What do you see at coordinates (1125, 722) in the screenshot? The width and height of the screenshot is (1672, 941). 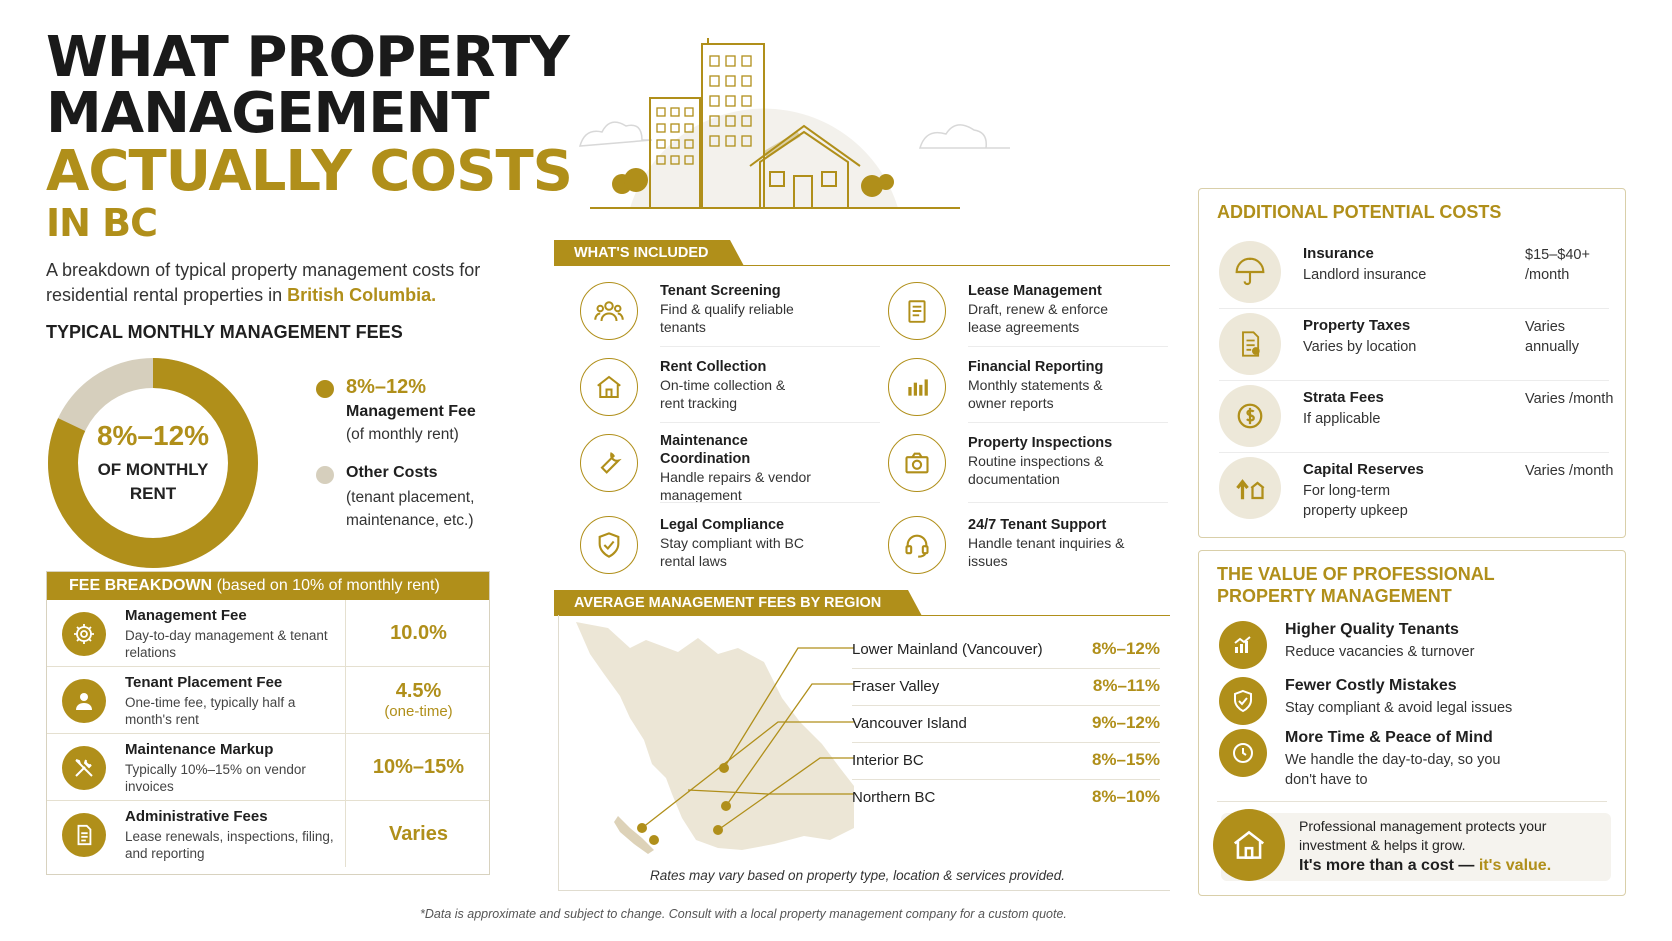 I see `region-value: 9%–12%` at bounding box center [1125, 722].